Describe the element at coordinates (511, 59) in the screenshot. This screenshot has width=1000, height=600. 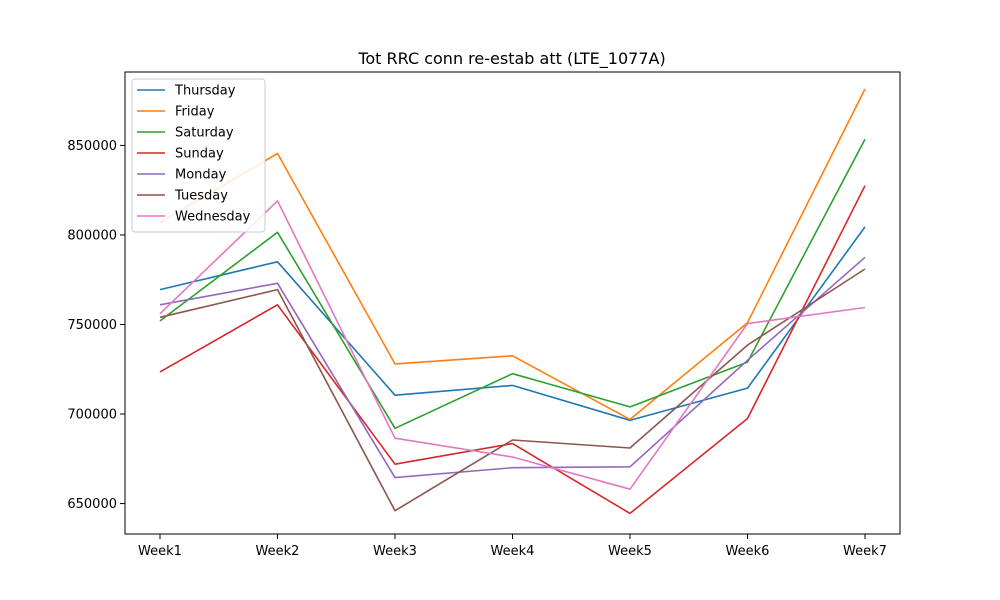
I see `chart-title: Tot RRC conn re-estab att (LTE_1077A)` at that location.